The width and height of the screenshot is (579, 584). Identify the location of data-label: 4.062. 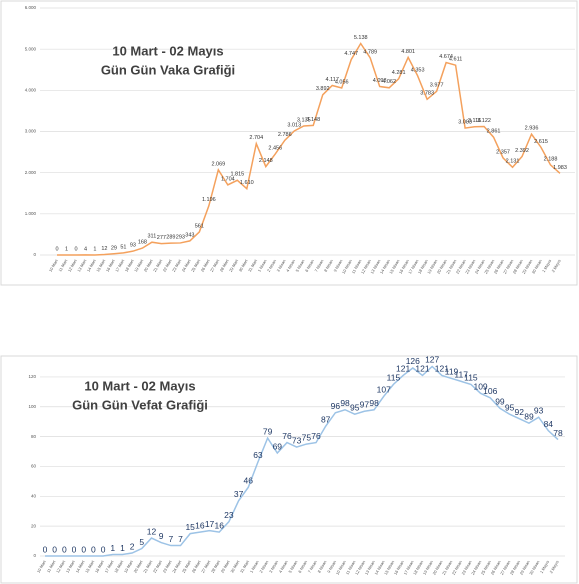
(389, 82).